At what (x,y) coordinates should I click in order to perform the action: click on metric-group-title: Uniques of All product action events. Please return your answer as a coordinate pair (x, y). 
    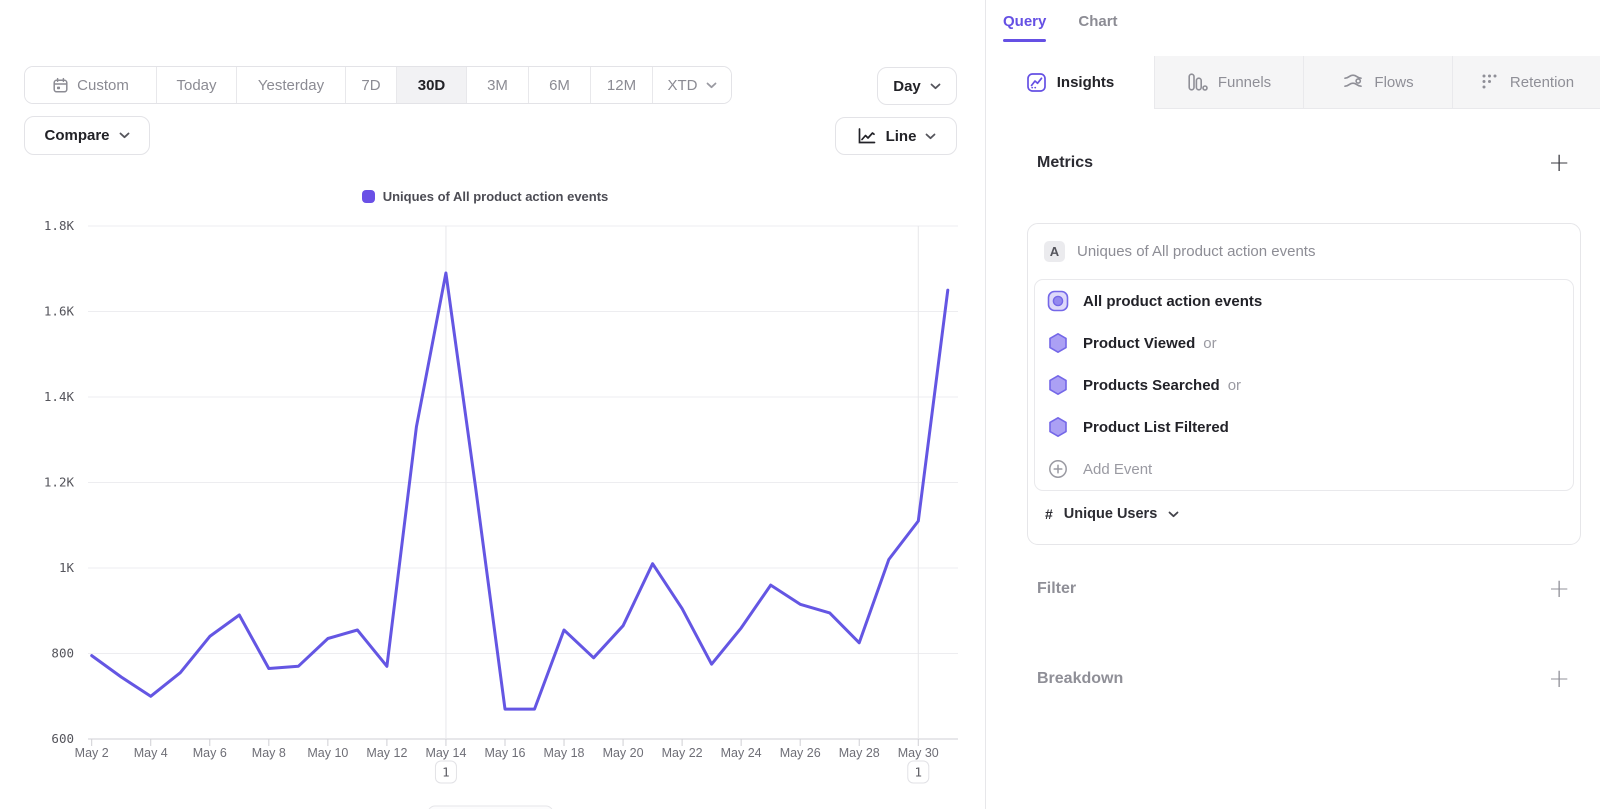
    Looking at the image, I should click on (1196, 251).